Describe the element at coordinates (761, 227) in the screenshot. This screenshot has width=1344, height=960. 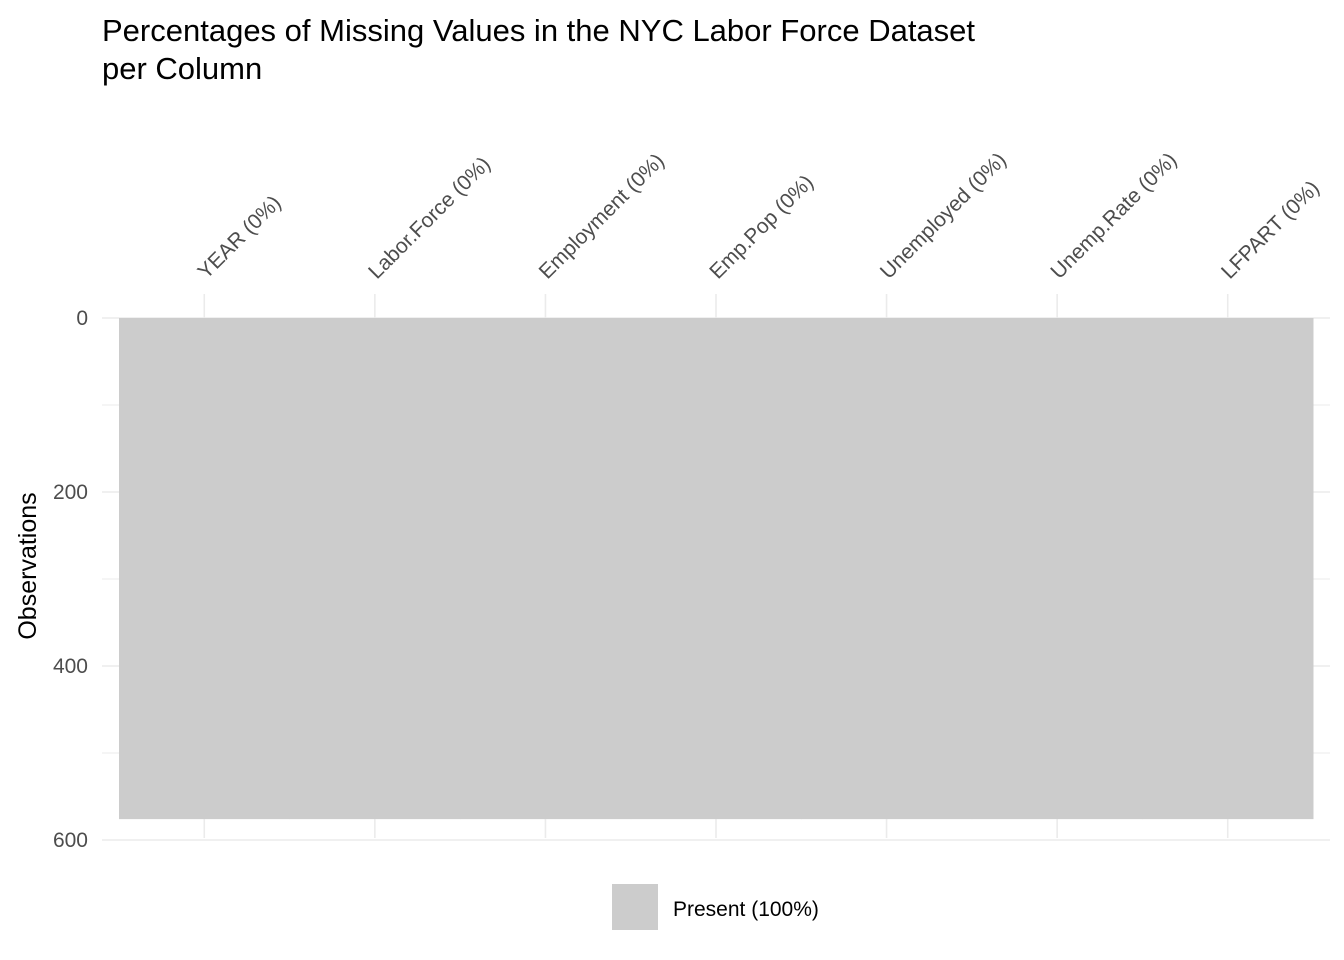
I see `x-tick-label: Emp.Pop (0%)` at that location.